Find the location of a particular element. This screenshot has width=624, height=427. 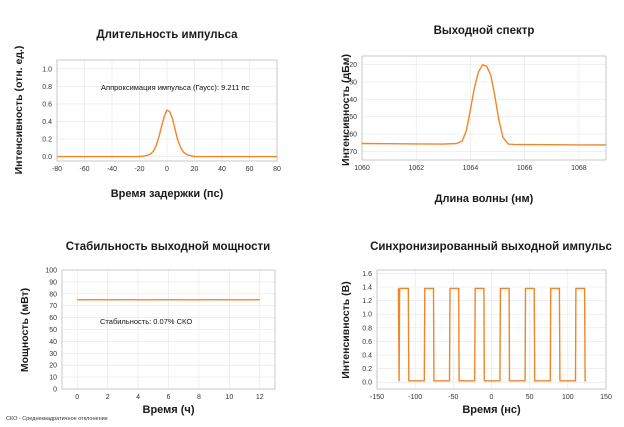

x-tick-label: -40 is located at coordinates (112, 169).